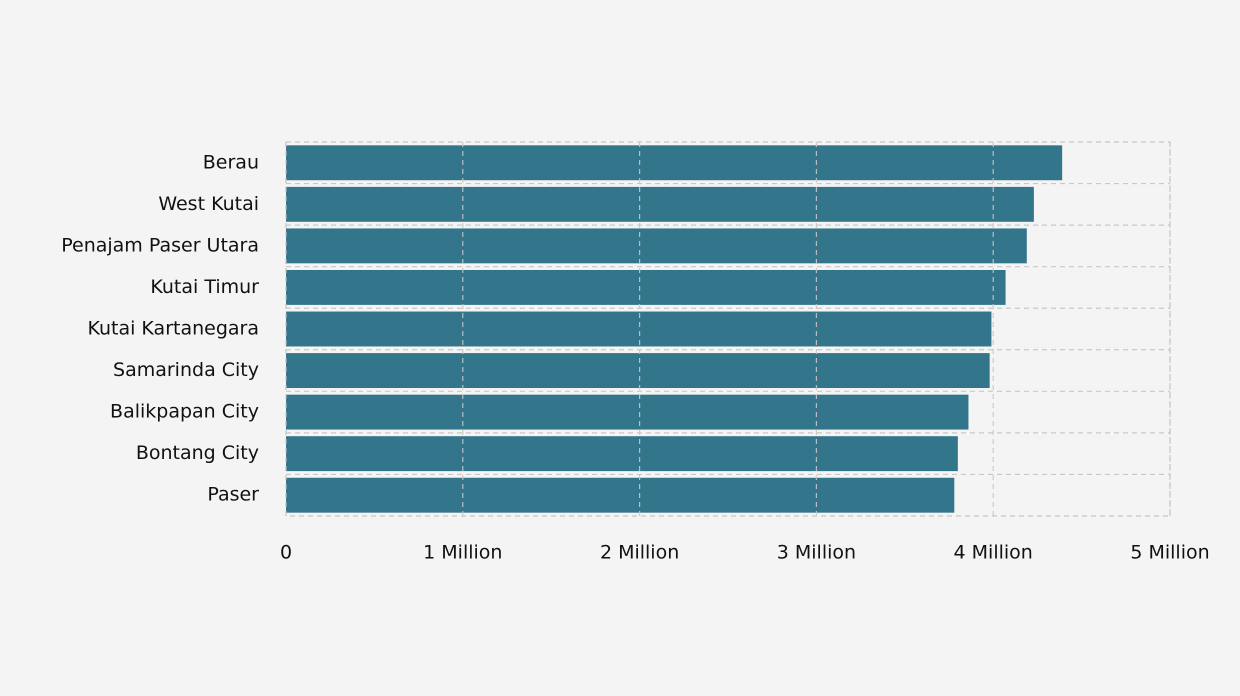 This screenshot has width=1240, height=696. I want to click on y-tick-label: Kutai Kartanegara, so click(173, 329).